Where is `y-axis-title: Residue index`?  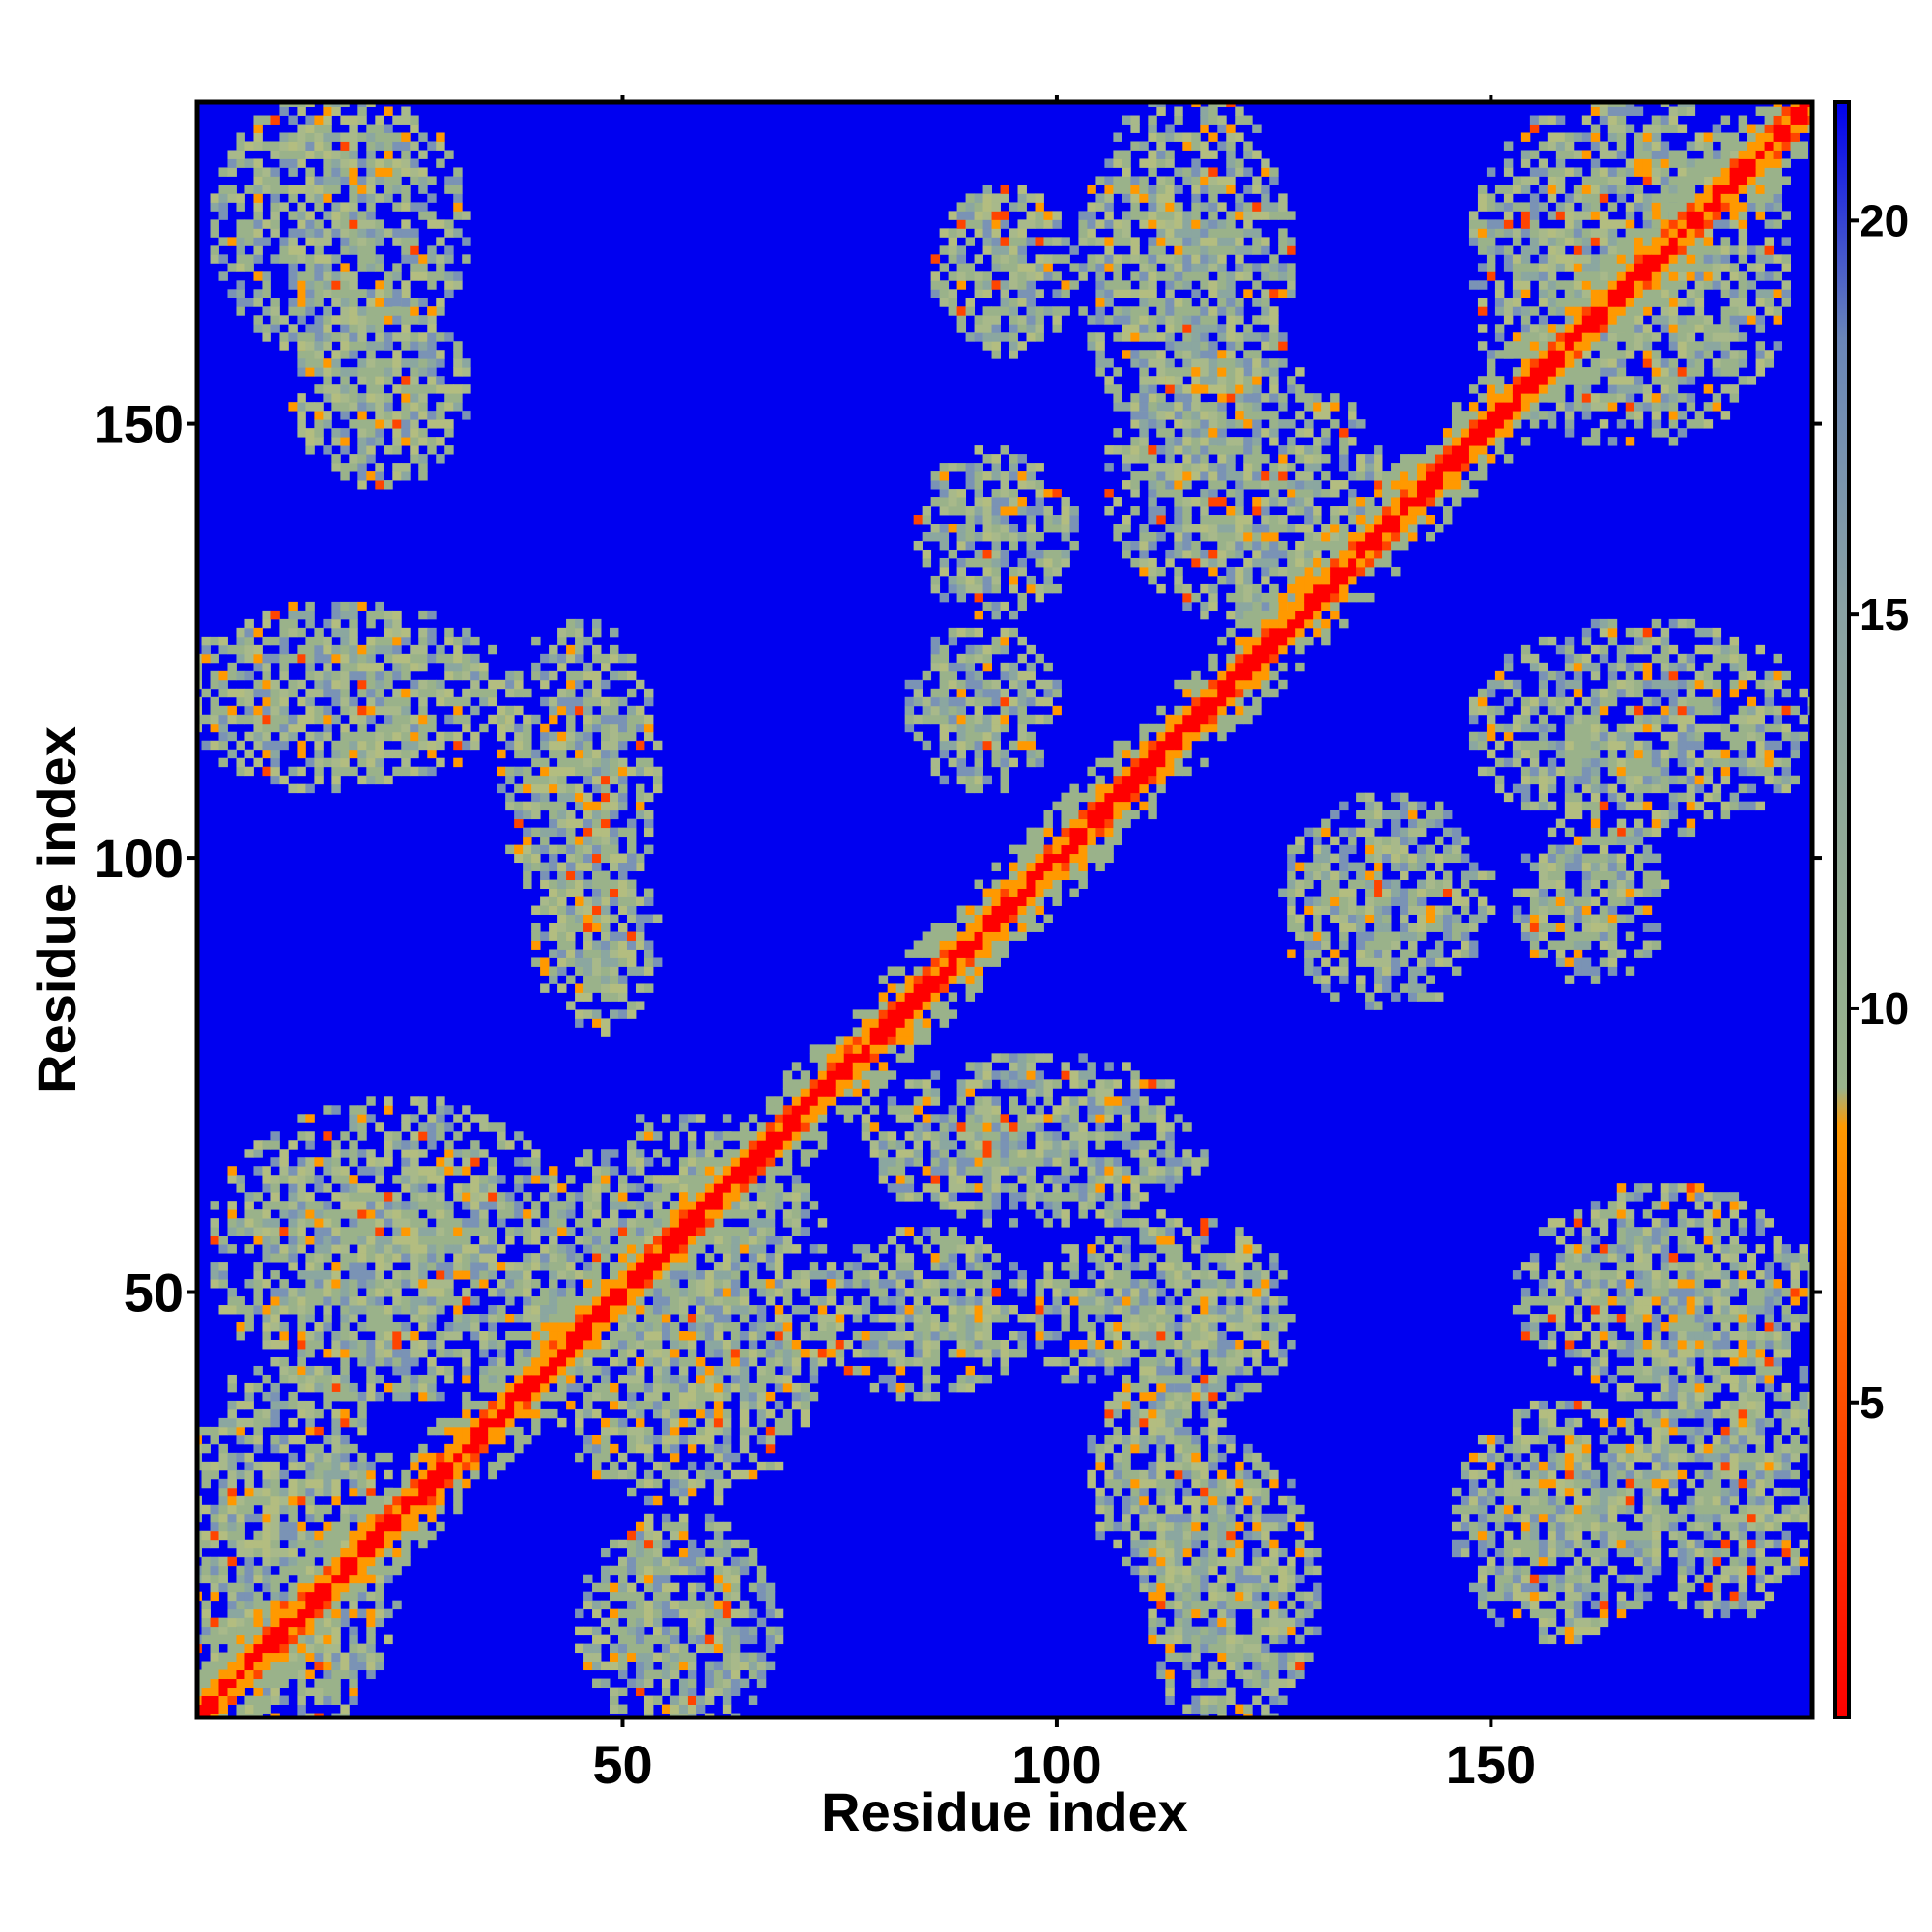 y-axis-title: Residue index is located at coordinates (56, 910).